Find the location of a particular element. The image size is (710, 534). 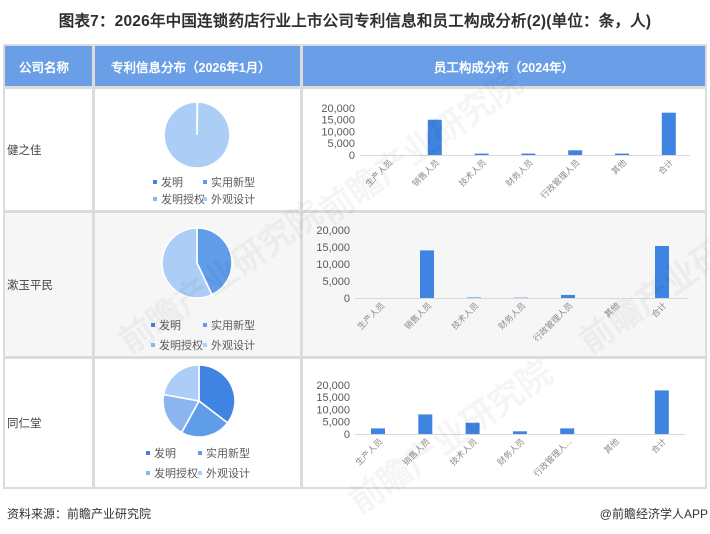

header-employee: 员工构成分布（2024年） is located at coordinates (504, 66).